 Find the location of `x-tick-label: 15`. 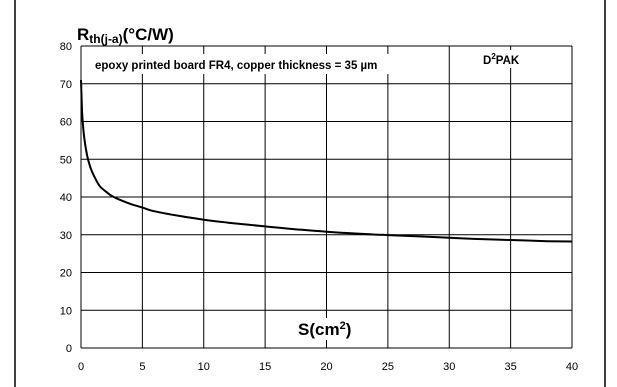

x-tick-label: 15 is located at coordinates (265, 367).